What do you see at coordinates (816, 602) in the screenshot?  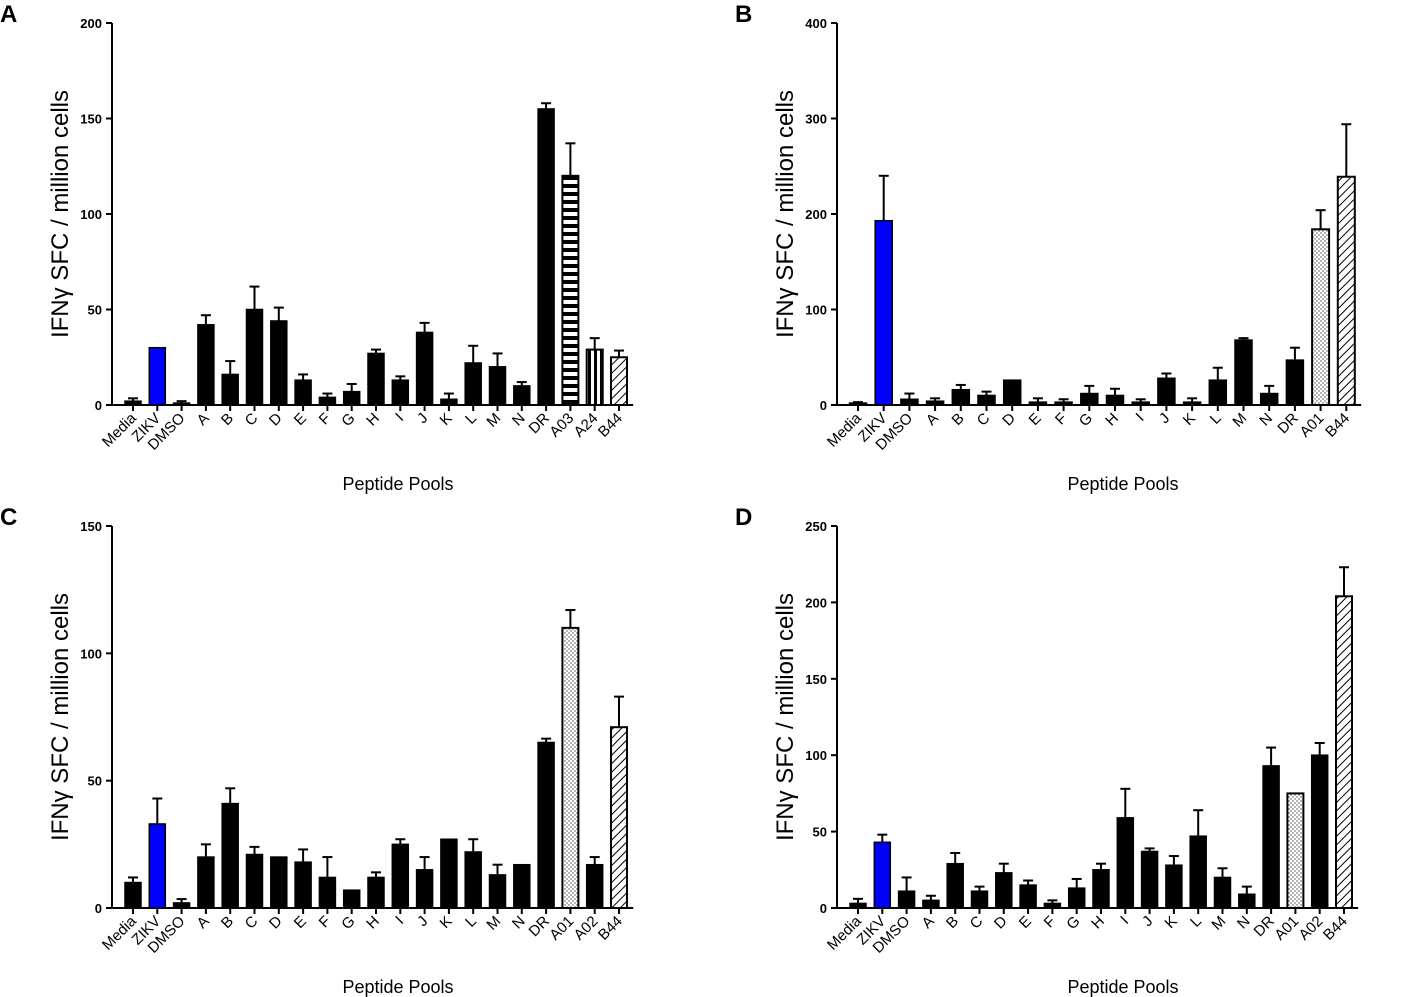 I see `y-tick-label: 200` at bounding box center [816, 602].